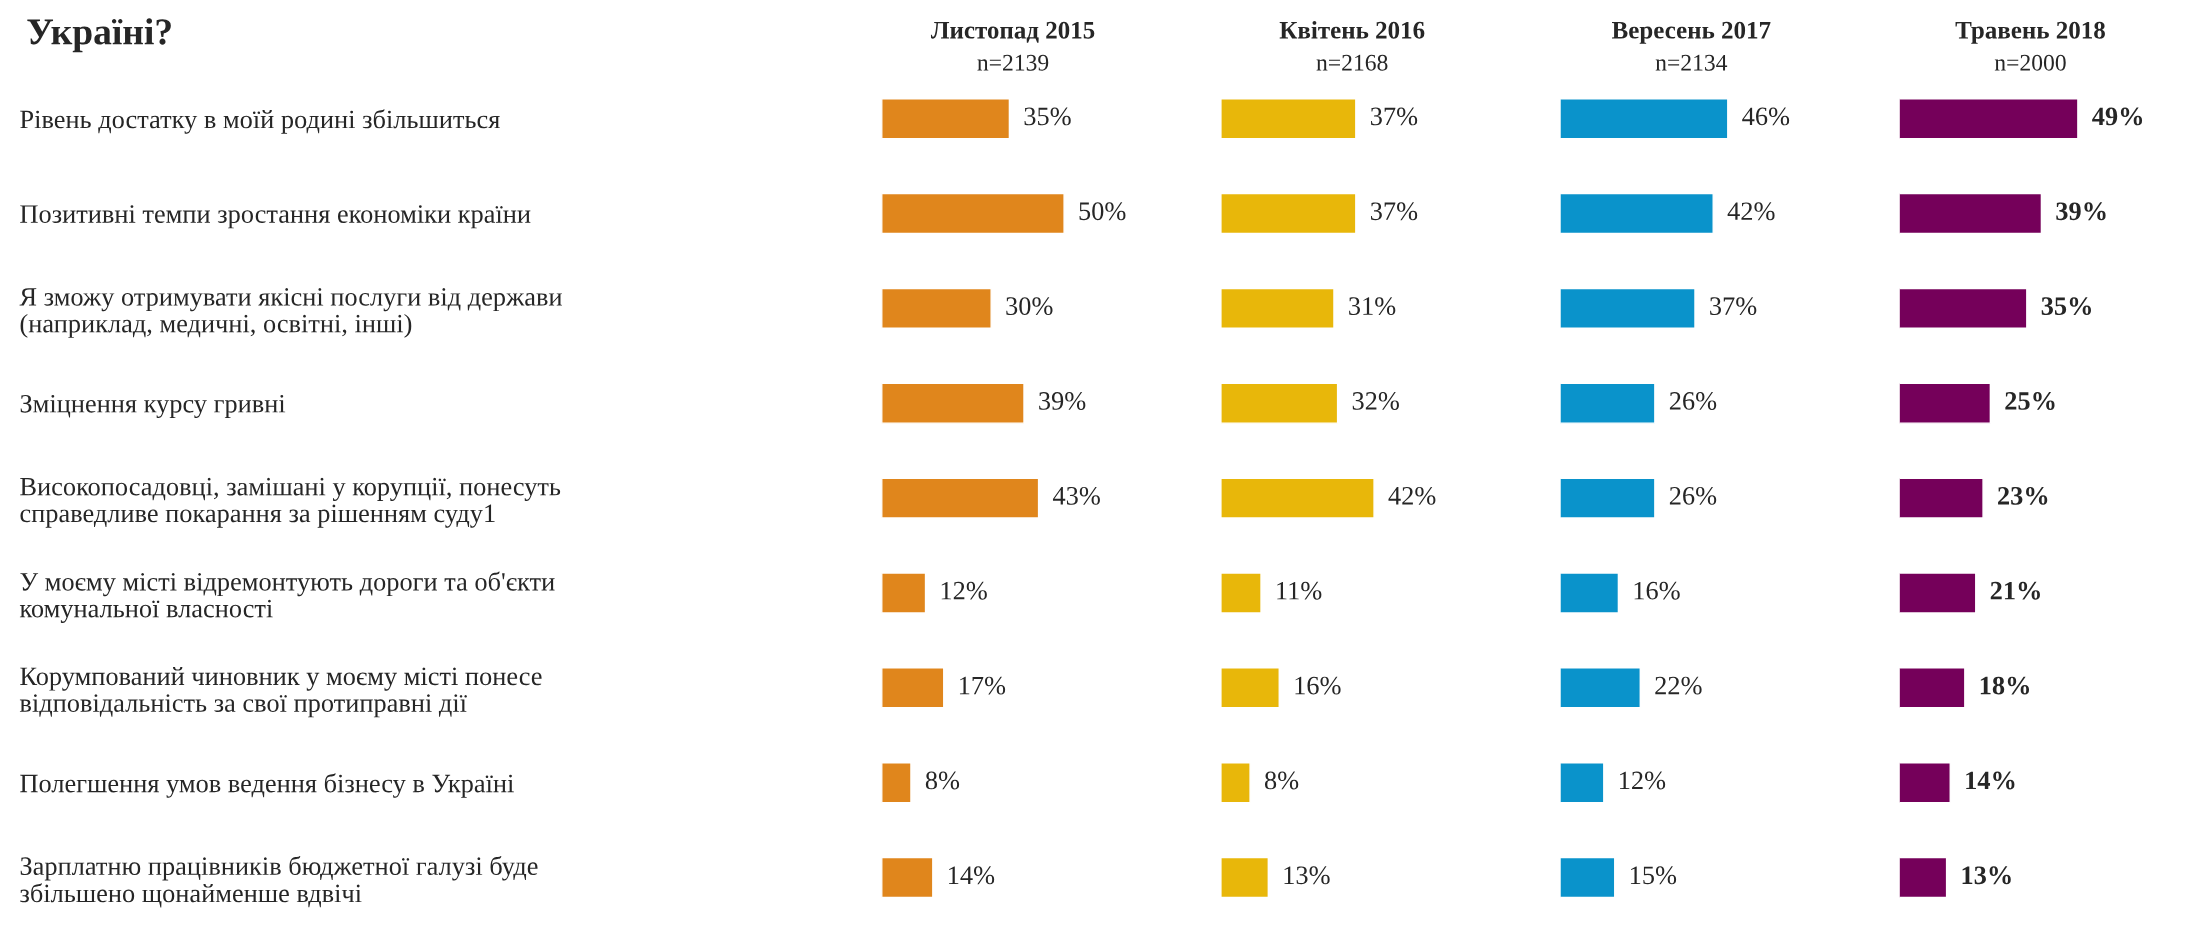 The height and width of the screenshot is (925, 2188). What do you see at coordinates (1375, 401) in the screenshot?
I see `data-label: 32%` at bounding box center [1375, 401].